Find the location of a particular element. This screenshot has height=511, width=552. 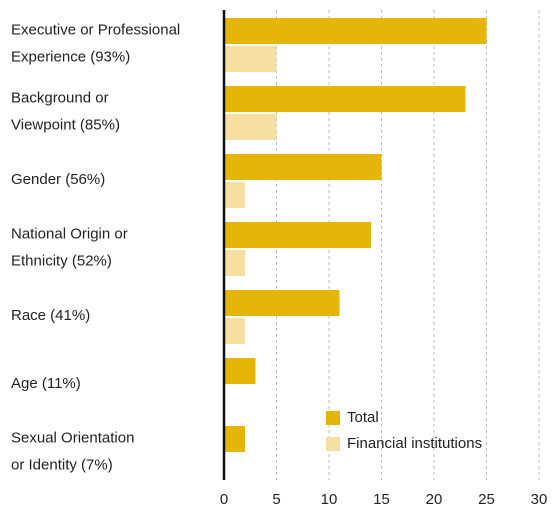

category-label: Viewpoint (85%) is located at coordinates (65, 124).